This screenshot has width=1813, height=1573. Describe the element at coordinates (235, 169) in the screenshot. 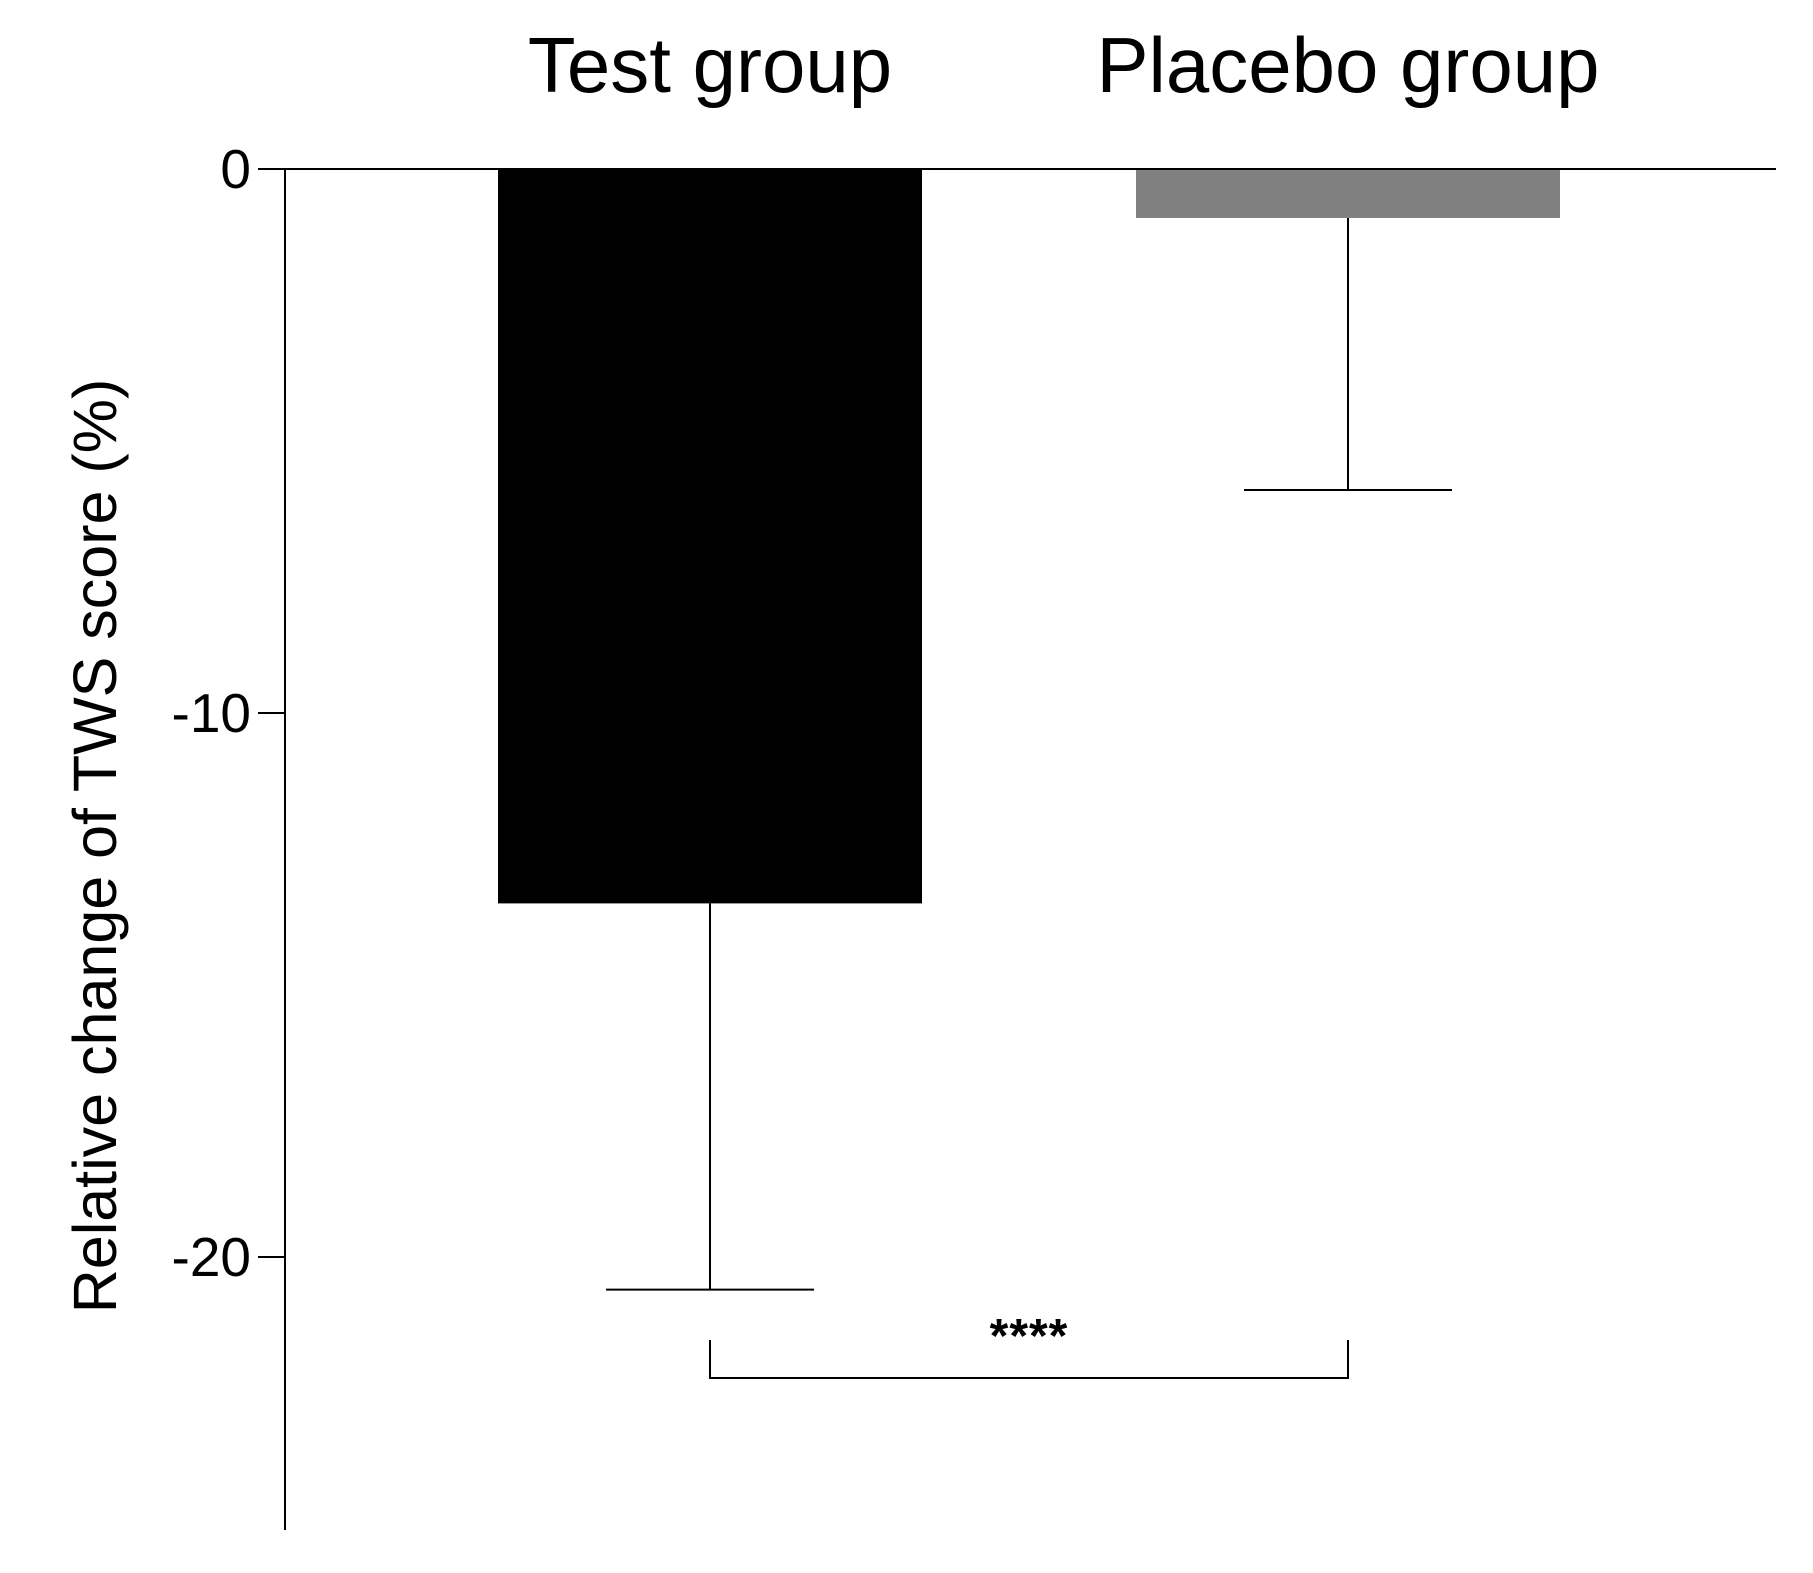

I see `y-tick-label: 0` at that location.